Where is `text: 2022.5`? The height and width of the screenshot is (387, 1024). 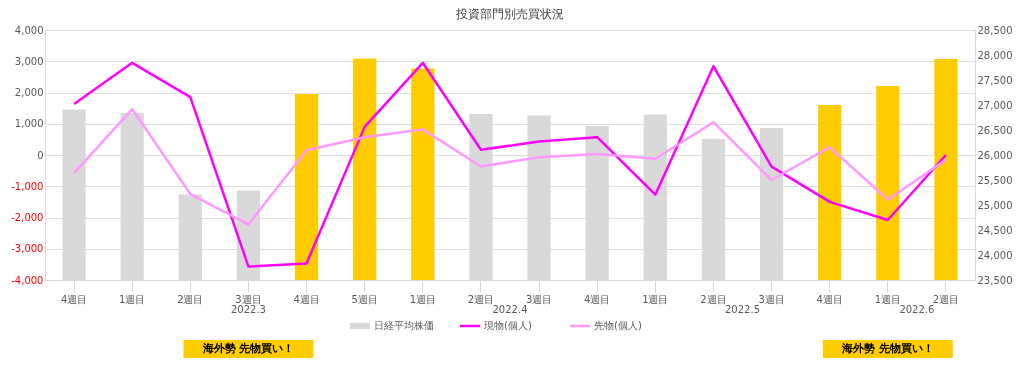
text: 2022.5 is located at coordinates (742, 309).